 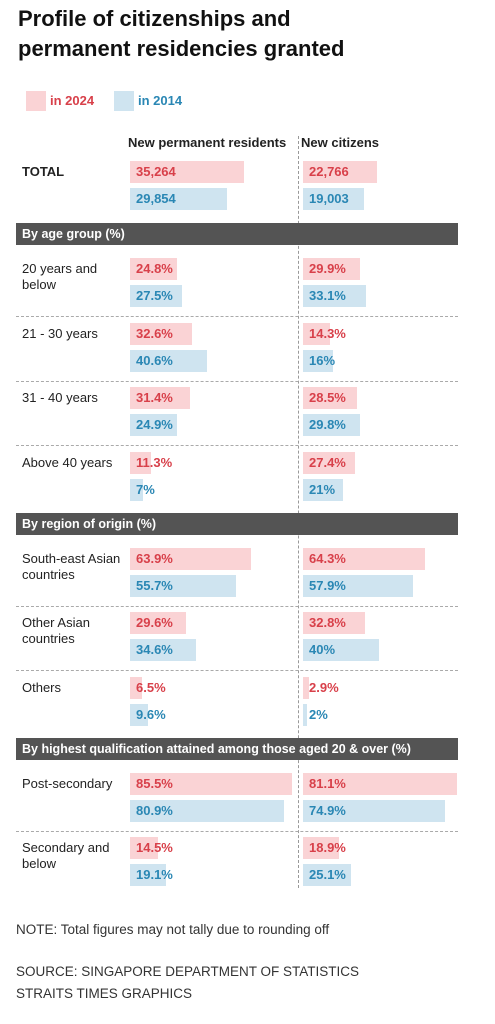 I want to click on column-header: New permanent residents, so click(x=207, y=142).